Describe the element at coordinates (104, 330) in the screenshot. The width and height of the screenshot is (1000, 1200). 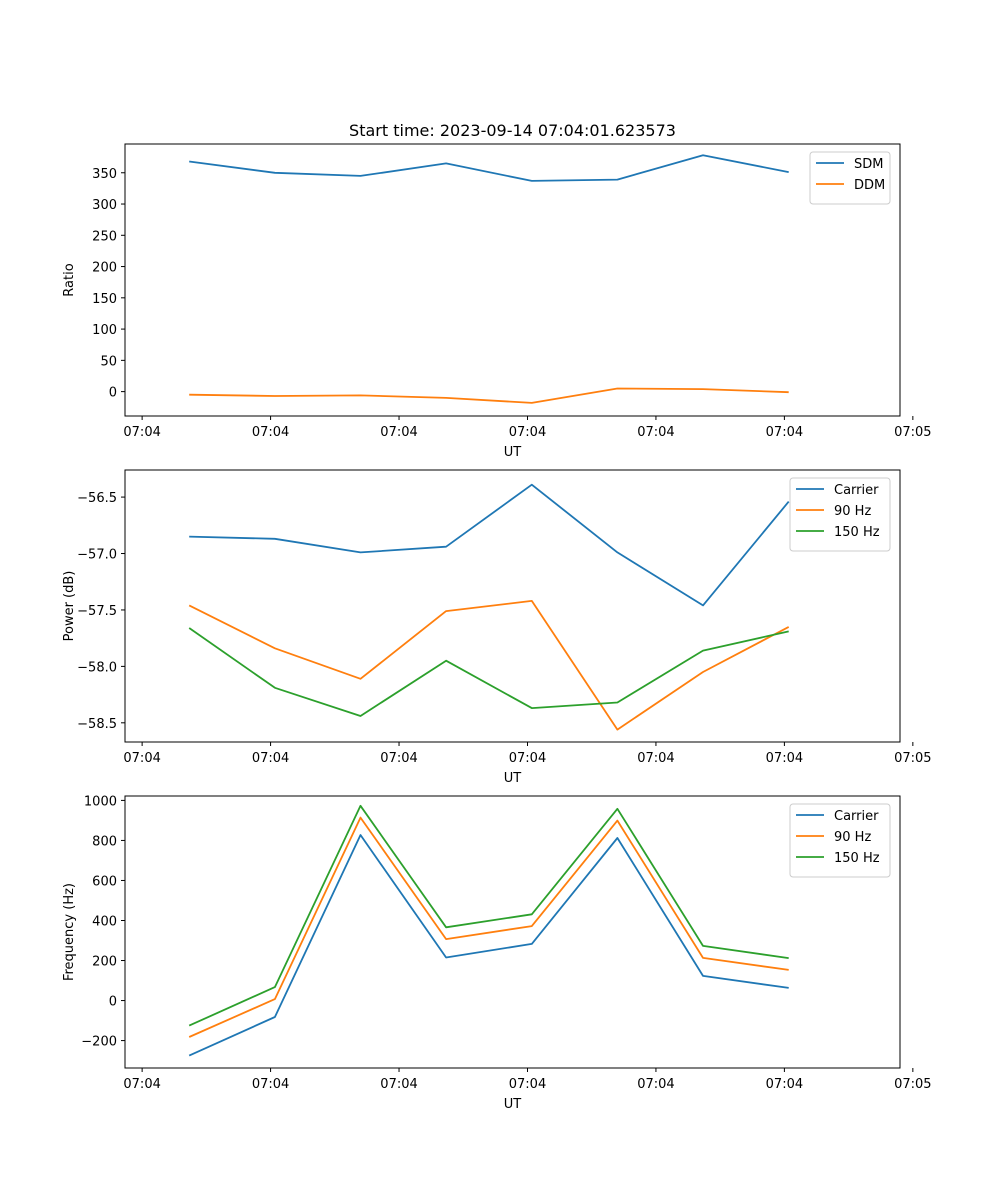
I see `y-tick-label: 100` at that location.